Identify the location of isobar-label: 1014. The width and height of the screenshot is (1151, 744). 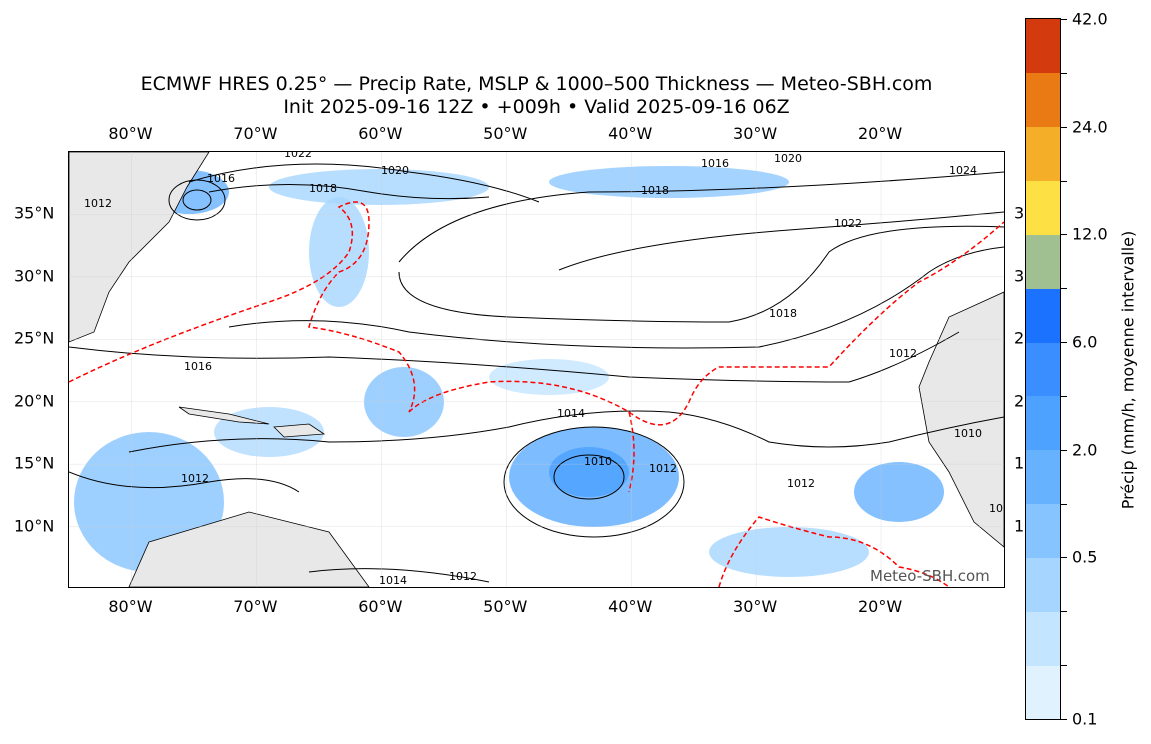
(571, 413).